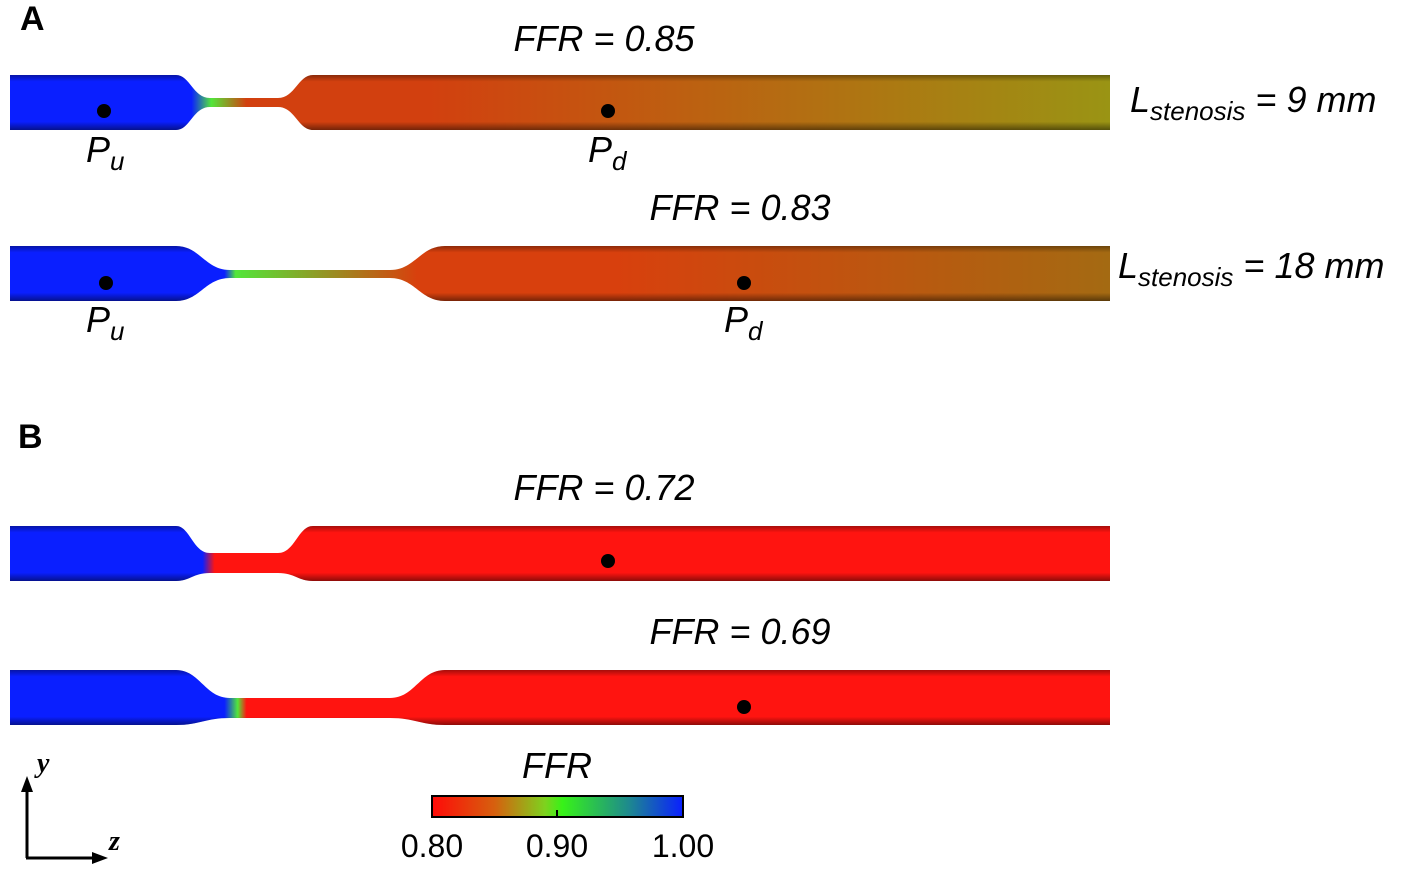  Describe the element at coordinates (100, 858) in the screenshot. I see `z-arrowhead` at that location.